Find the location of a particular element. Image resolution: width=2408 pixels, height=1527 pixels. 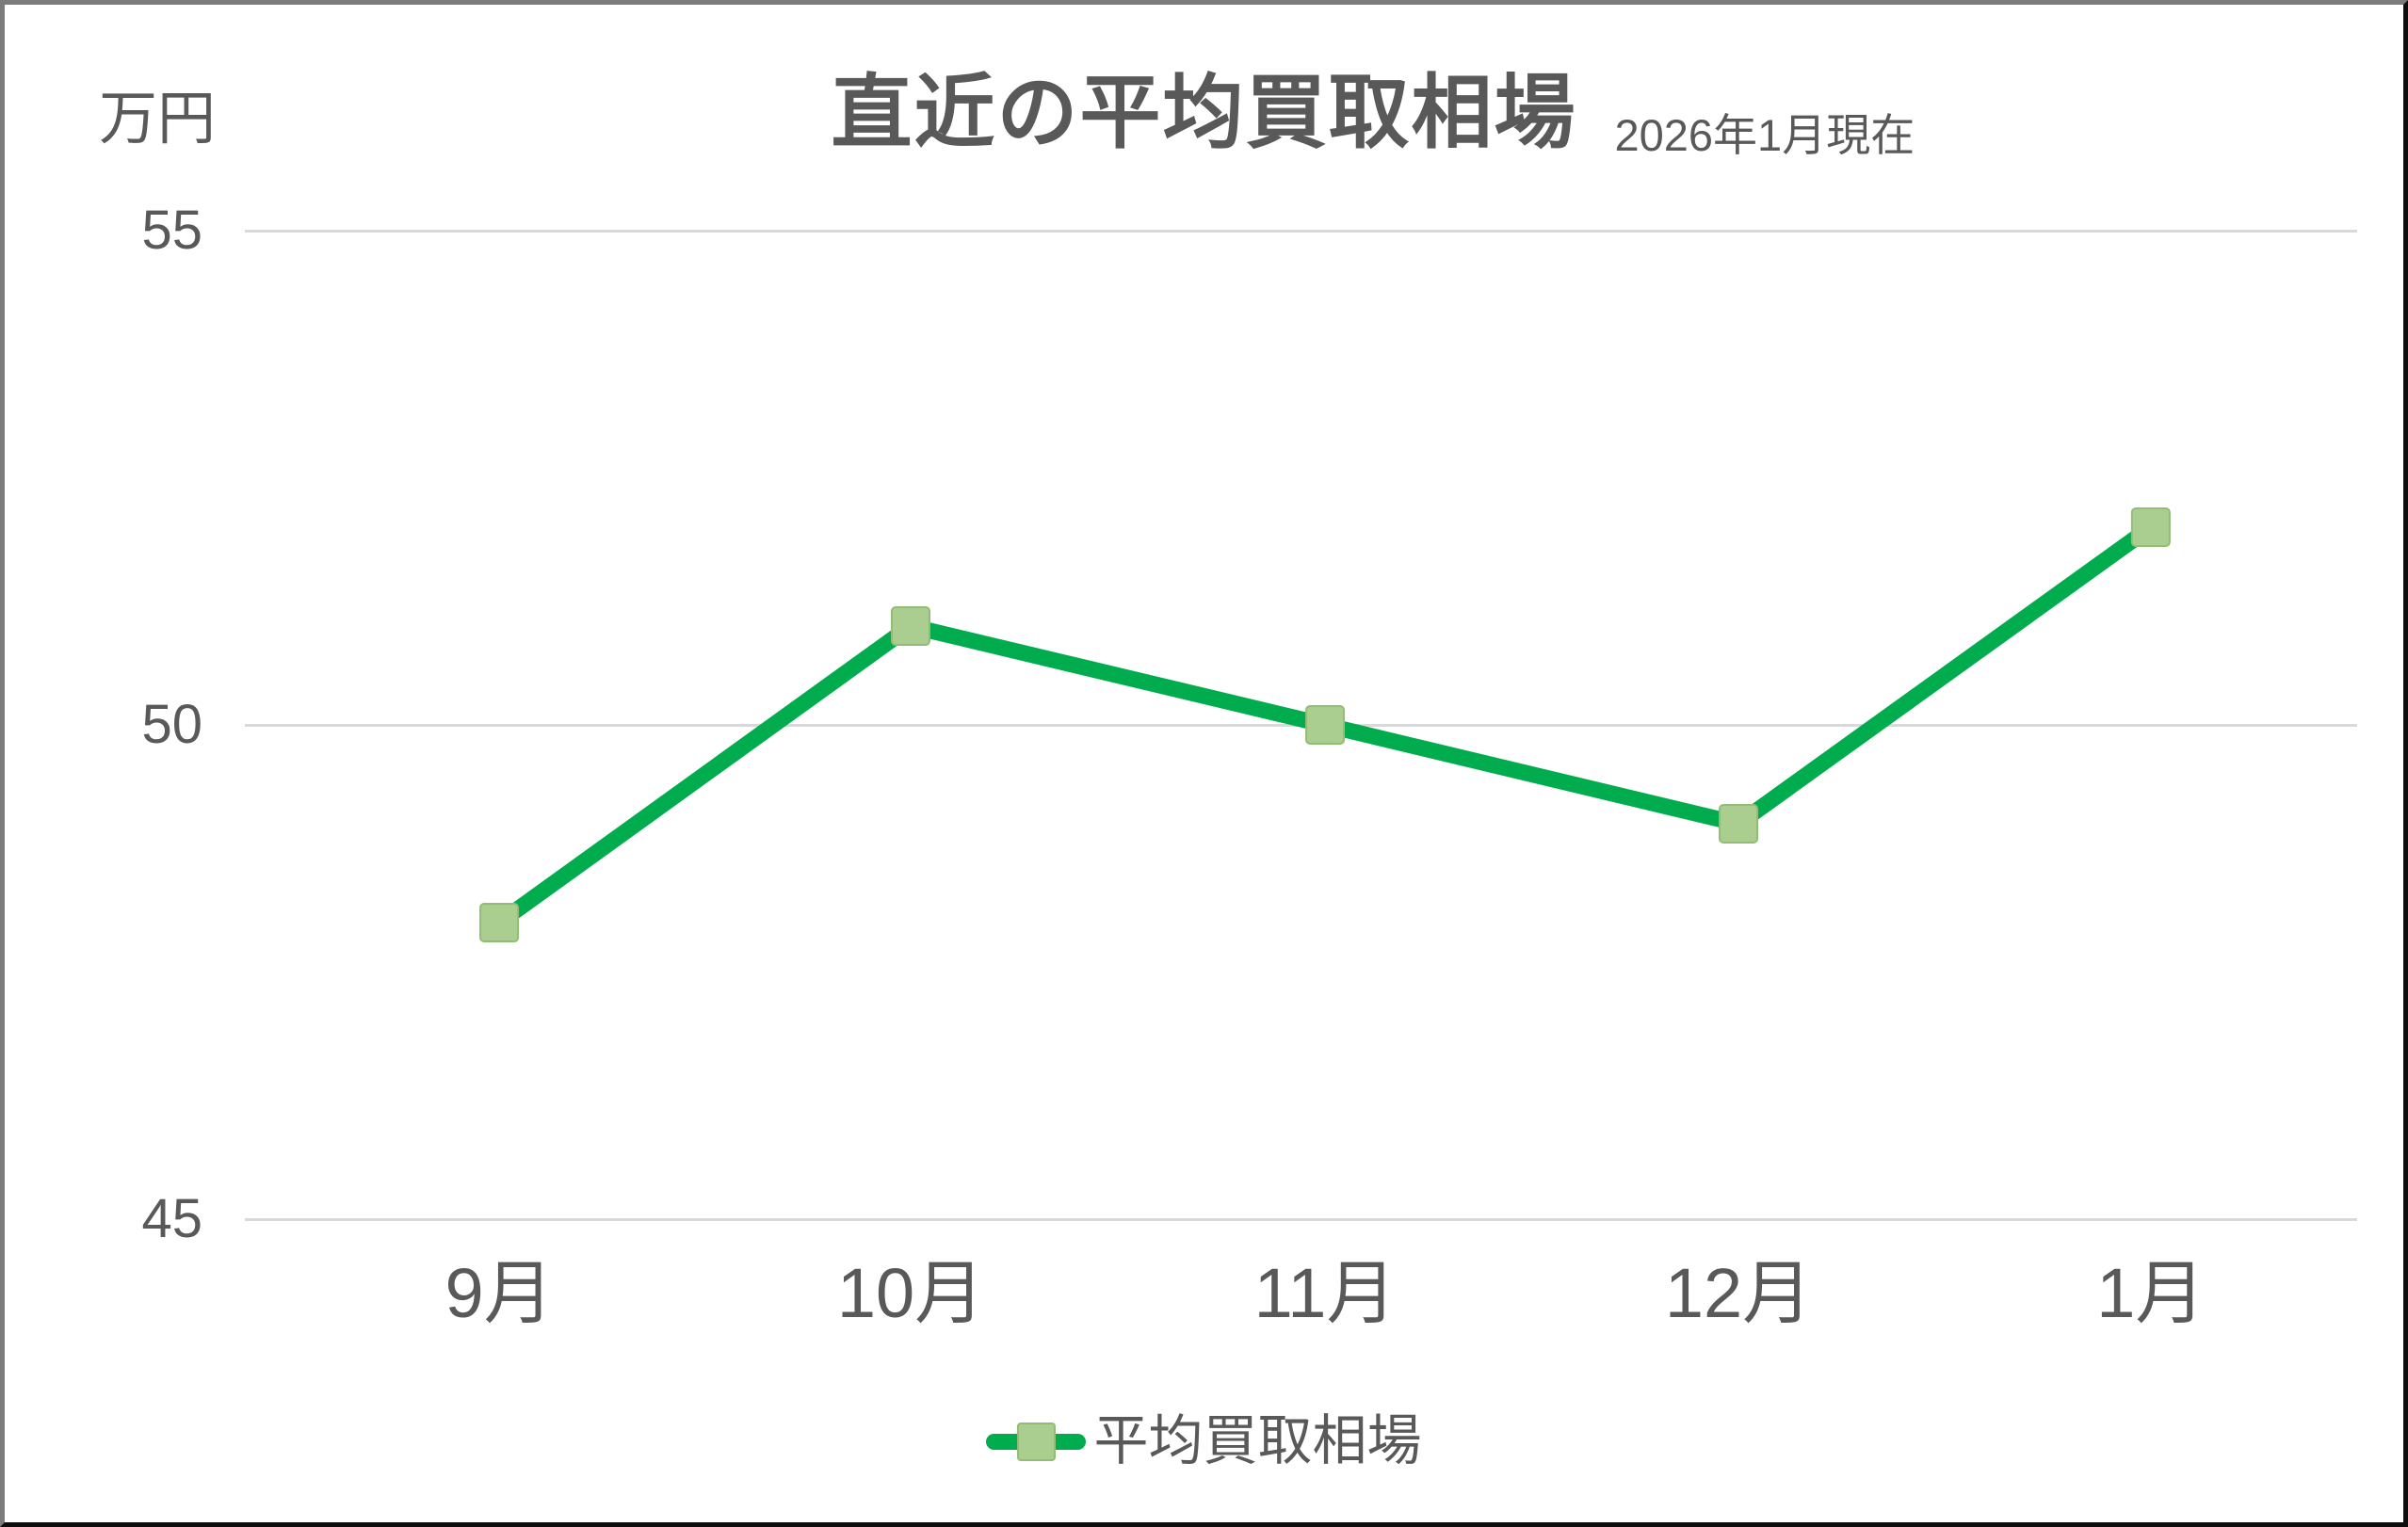

x-axis-label-4: 12月 is located at coordinates (1738, 1293).